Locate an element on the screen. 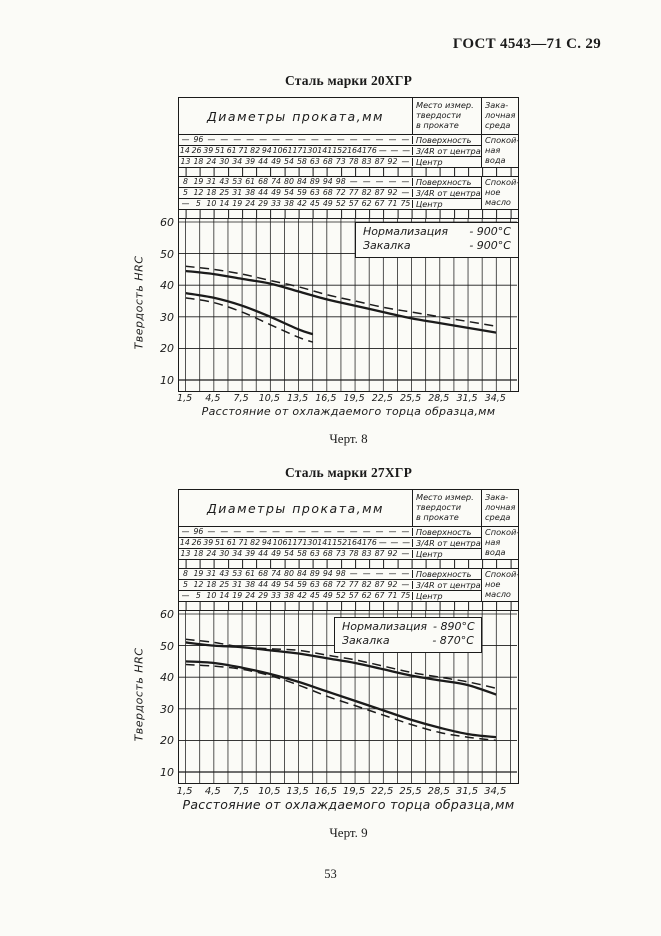 The image size is (661, 936). y-axis-tick-label: 60 is located at coordinates (167, 222).